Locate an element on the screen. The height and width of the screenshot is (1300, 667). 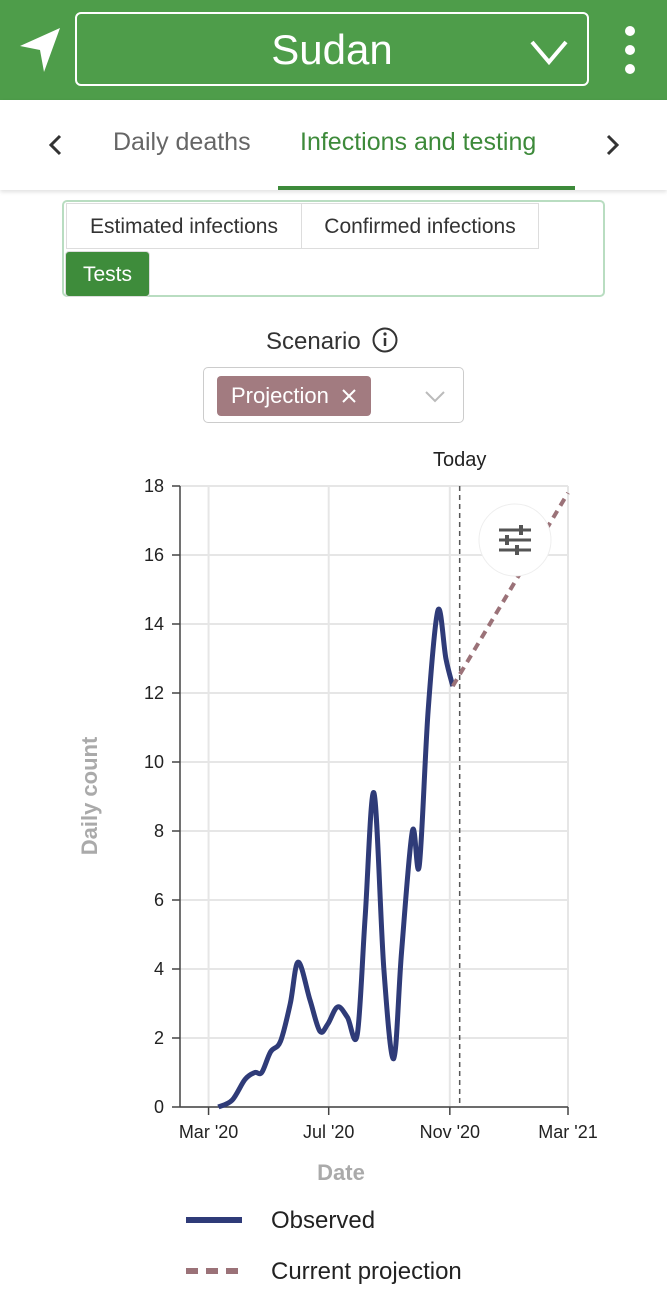
menu-icon is located at coordinates (630, 50).